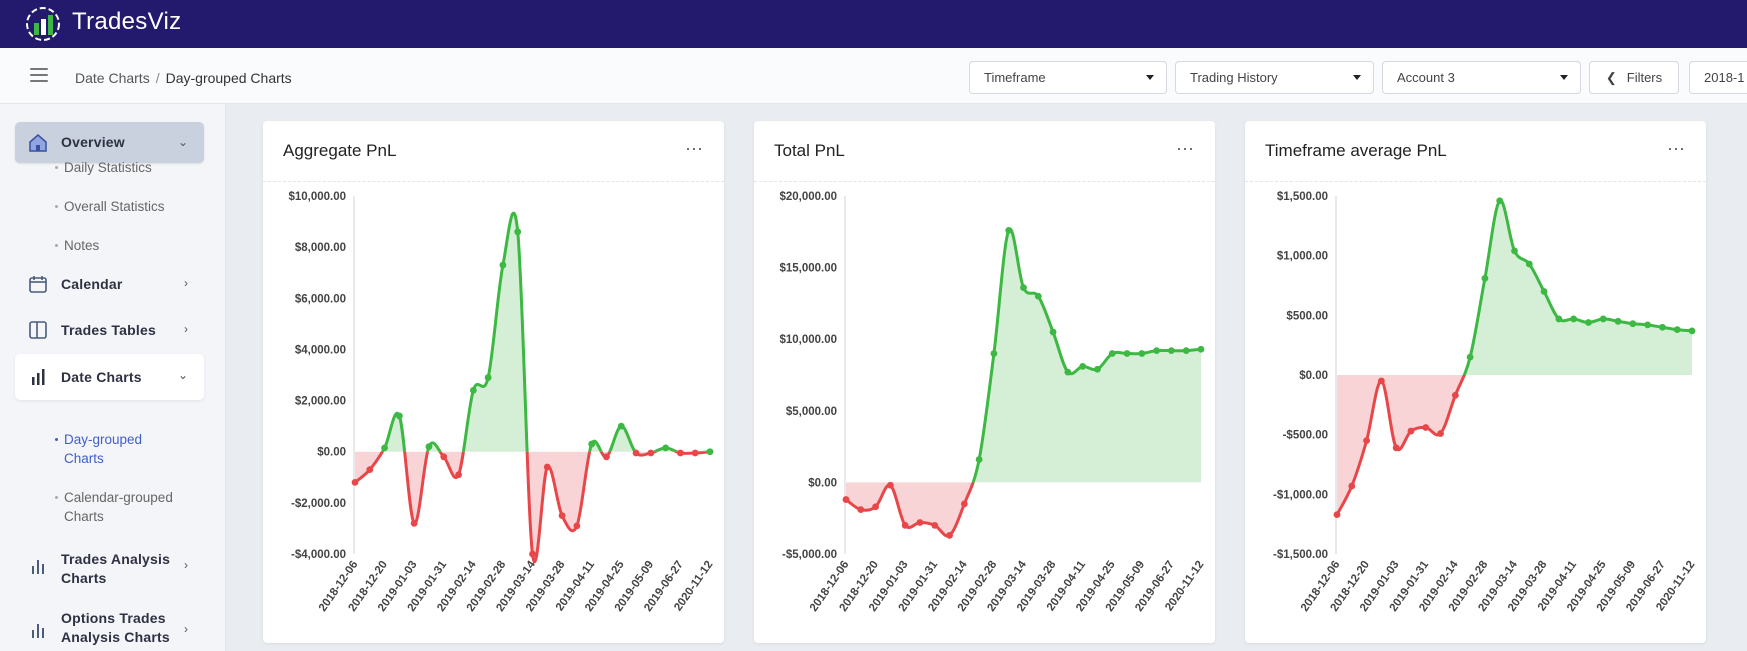 This screenshot has width=1747, height=651. I want to click on sidebar-item-options-trades-analysis-charts: Options Trades Analysis Charts ›, so click(109, 629).